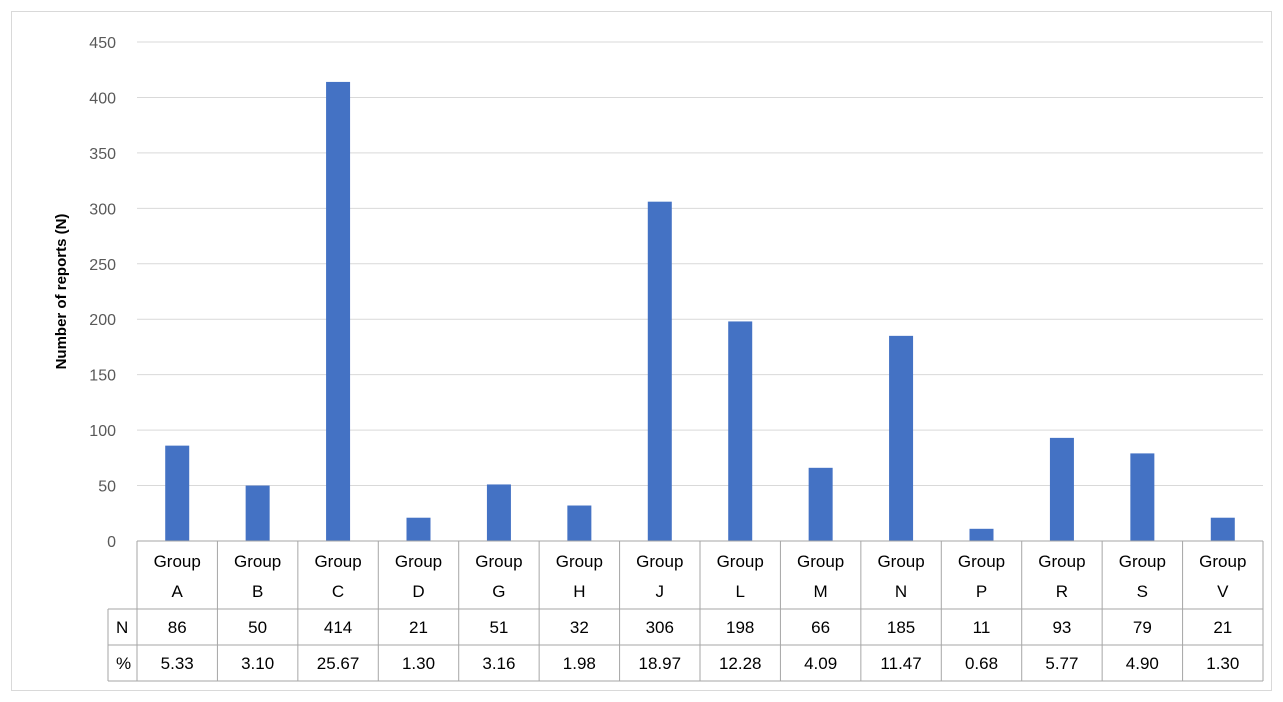 This screenshot has width=1283, height=702. I want to click on table-cell: 0.68, so click(981, 663).